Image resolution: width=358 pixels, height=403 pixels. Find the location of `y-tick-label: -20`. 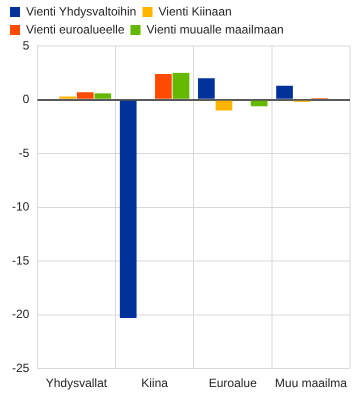

y-tick-label: -20 is located at coordinates (21, 314).